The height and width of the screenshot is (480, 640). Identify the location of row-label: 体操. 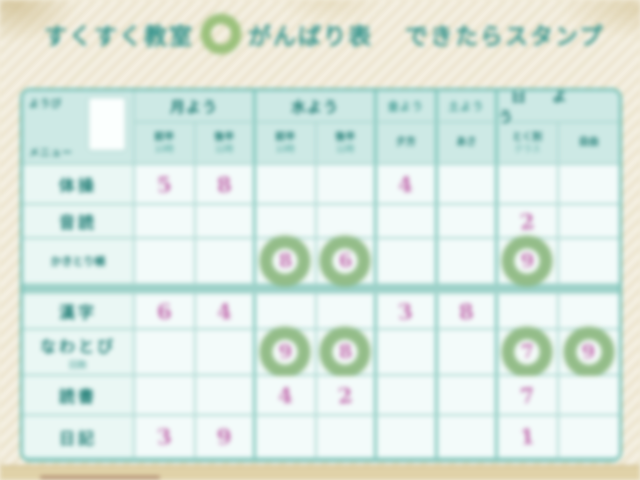
(77, 186).